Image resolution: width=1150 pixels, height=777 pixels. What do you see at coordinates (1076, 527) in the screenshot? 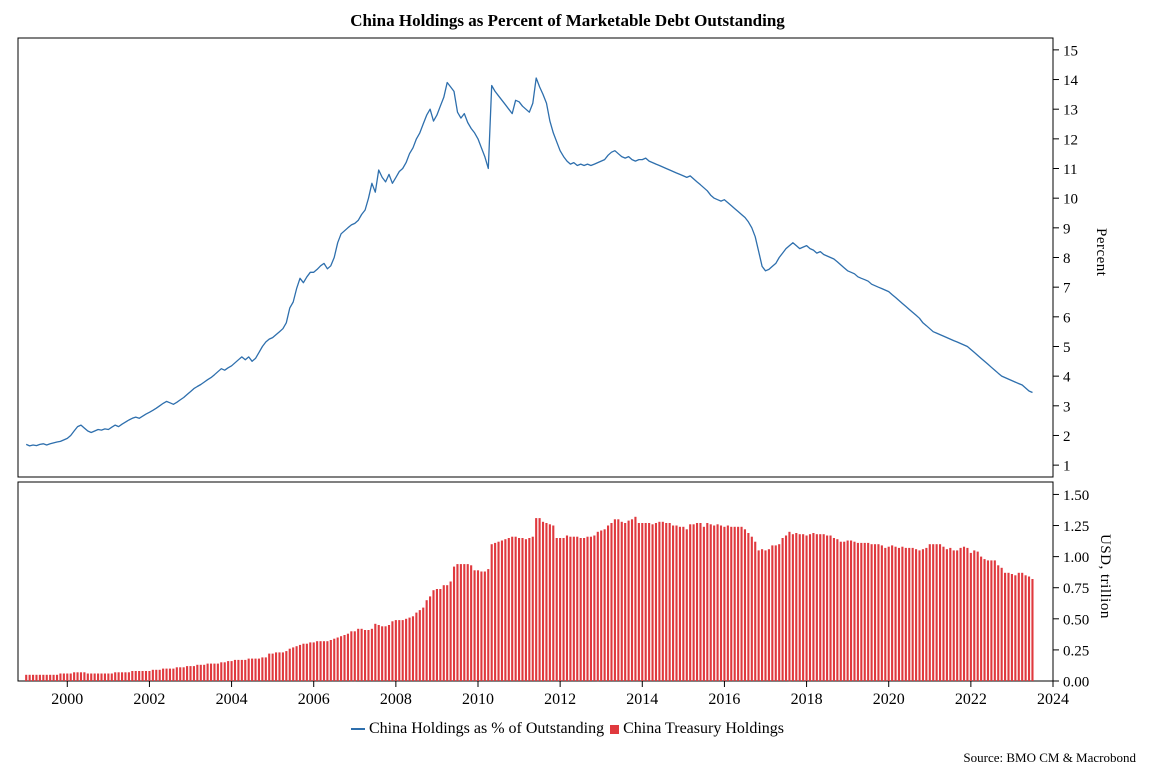
I see `svg-text: 1.25` at bounding box center [1076, 527].